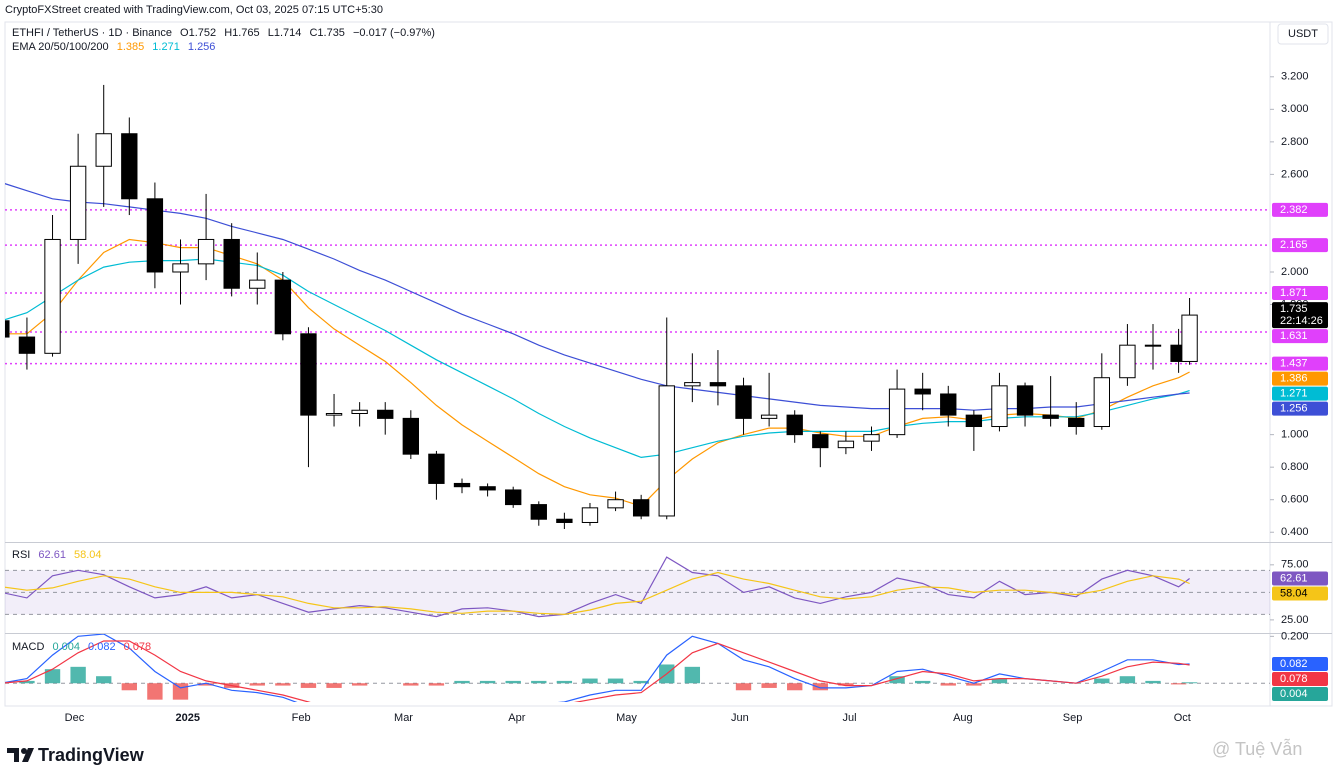 Image resolution: width=1337 pixels, height=776 pixels. What do you see at coordinates (626, 718) in the screenshot?
I see `x-tick-label: May` at bounding box center [626, 718].